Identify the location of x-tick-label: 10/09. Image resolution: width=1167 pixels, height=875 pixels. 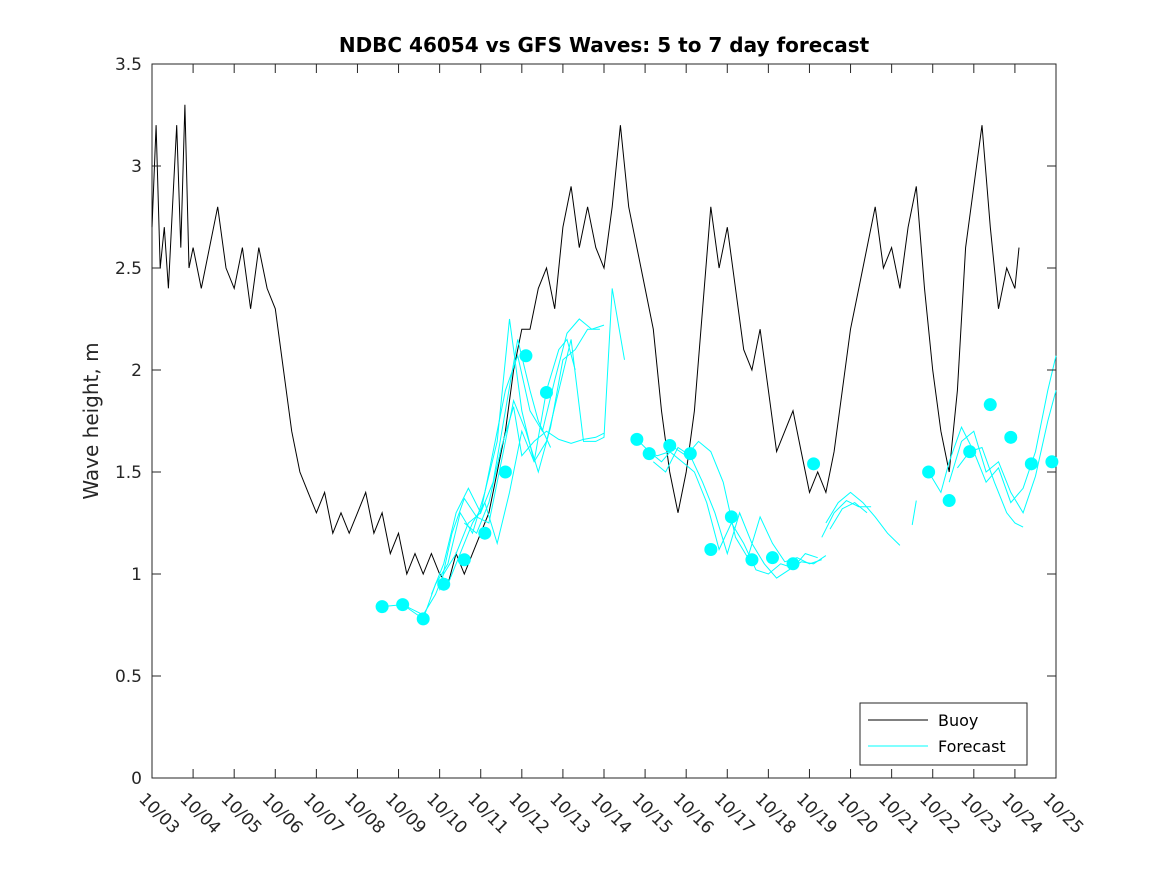
(405, 813).